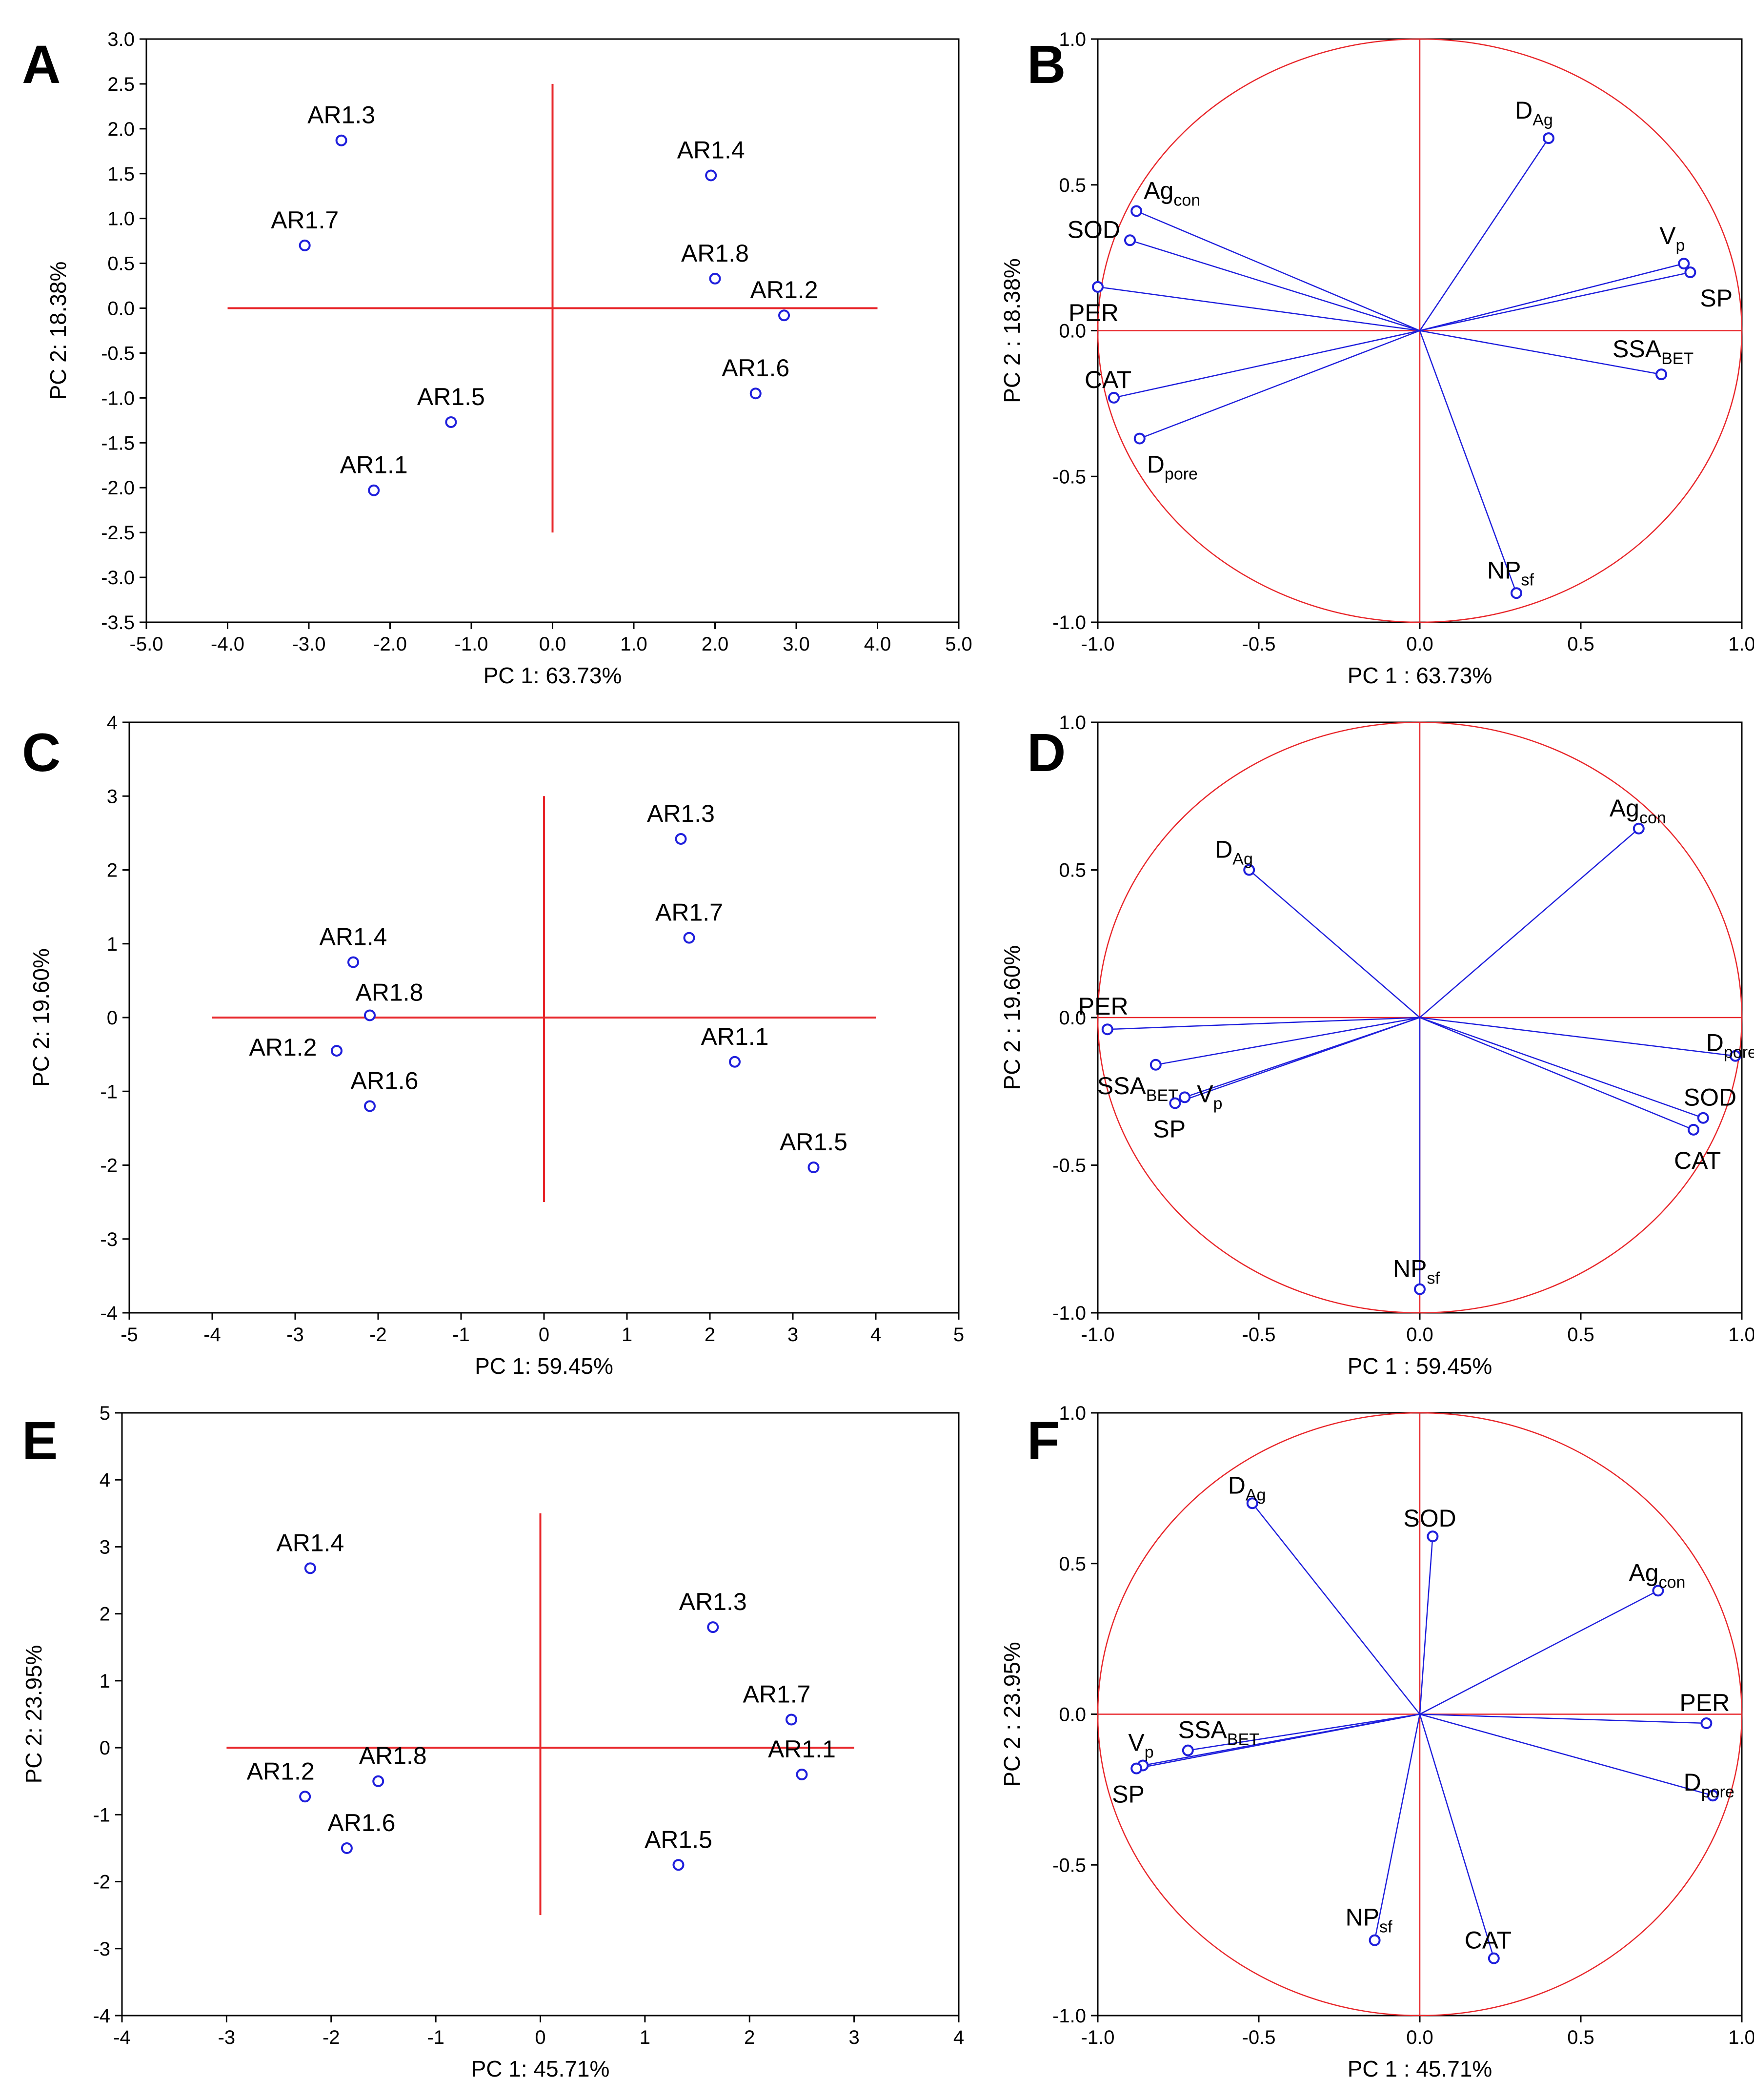 The width and height of the screenshot is (1754, 2100). What do you see at coordinates (121, 40) in the screenshot?
I see `y-tick-label: 3.0` at bounding box center [121, 40].